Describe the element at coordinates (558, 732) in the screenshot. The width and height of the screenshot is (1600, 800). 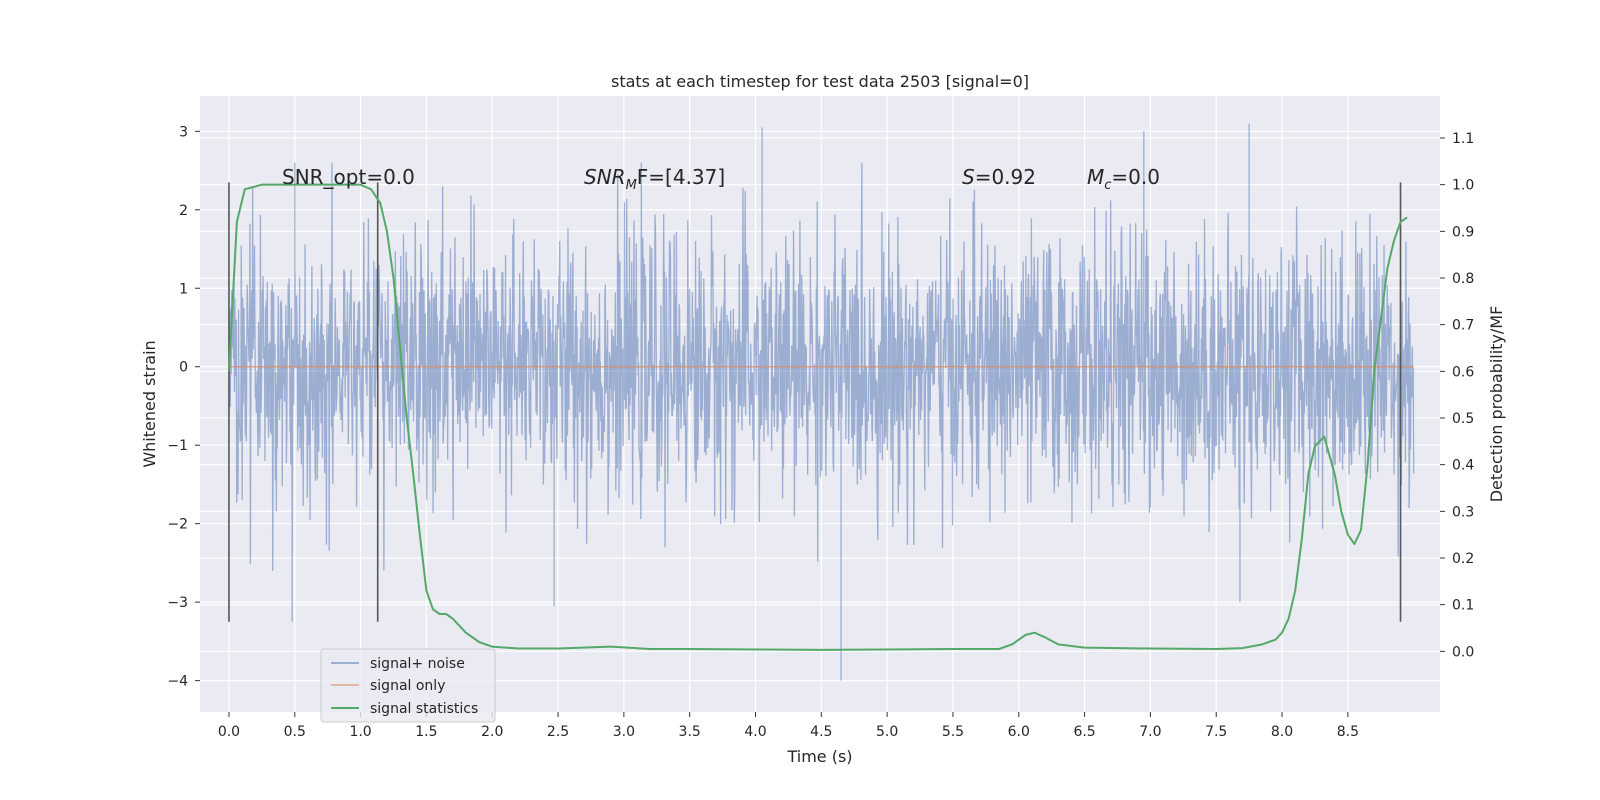
I see `x-tick-label: 2.5` at that location.